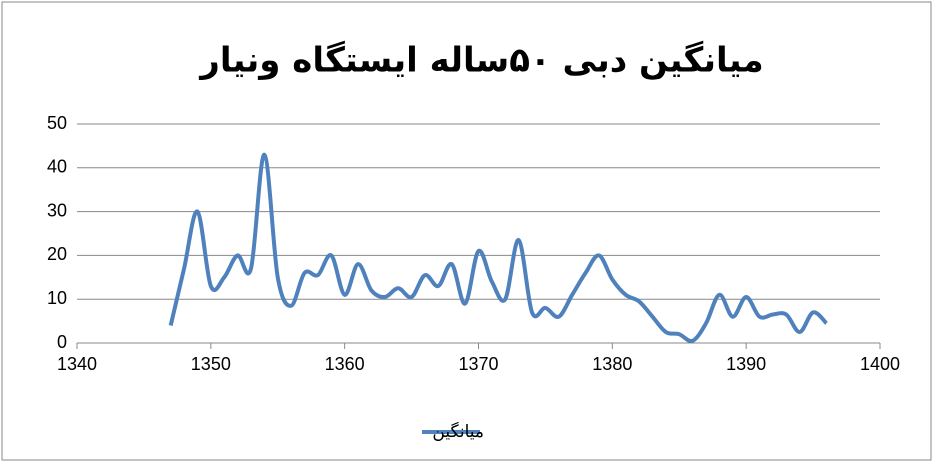 Image resolution: width=934 pixels, height=463 pixels. I want to click on y-tick-label: 40, so click(57, 167).